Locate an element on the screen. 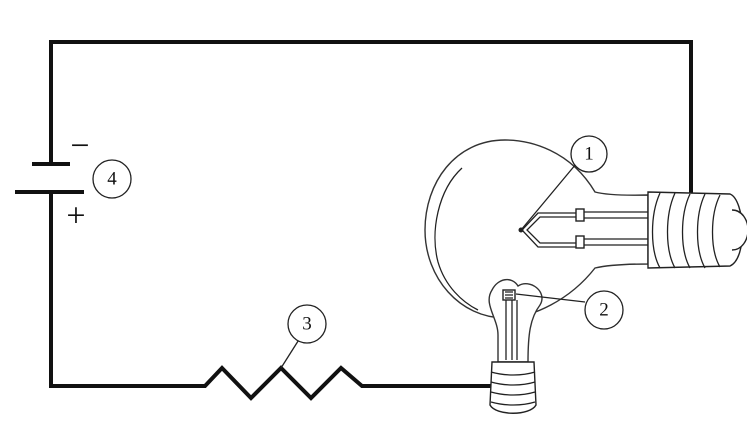 This screenshot has height=432, width=747. marker-2-leader is located at coordinates (550, 298).